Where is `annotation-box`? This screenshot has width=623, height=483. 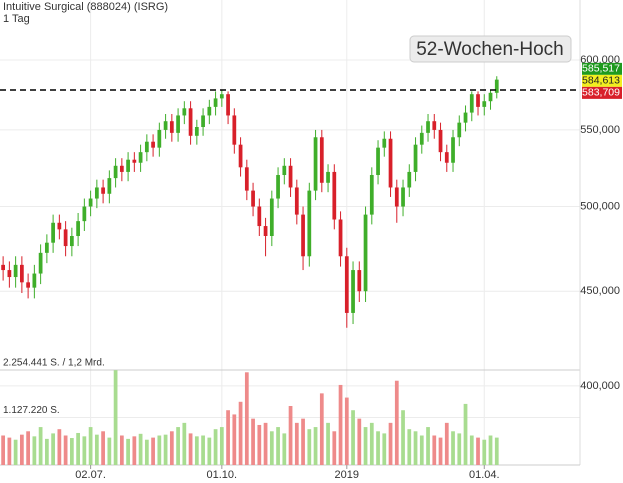
annotation-box is located at coordinates (490, 49).